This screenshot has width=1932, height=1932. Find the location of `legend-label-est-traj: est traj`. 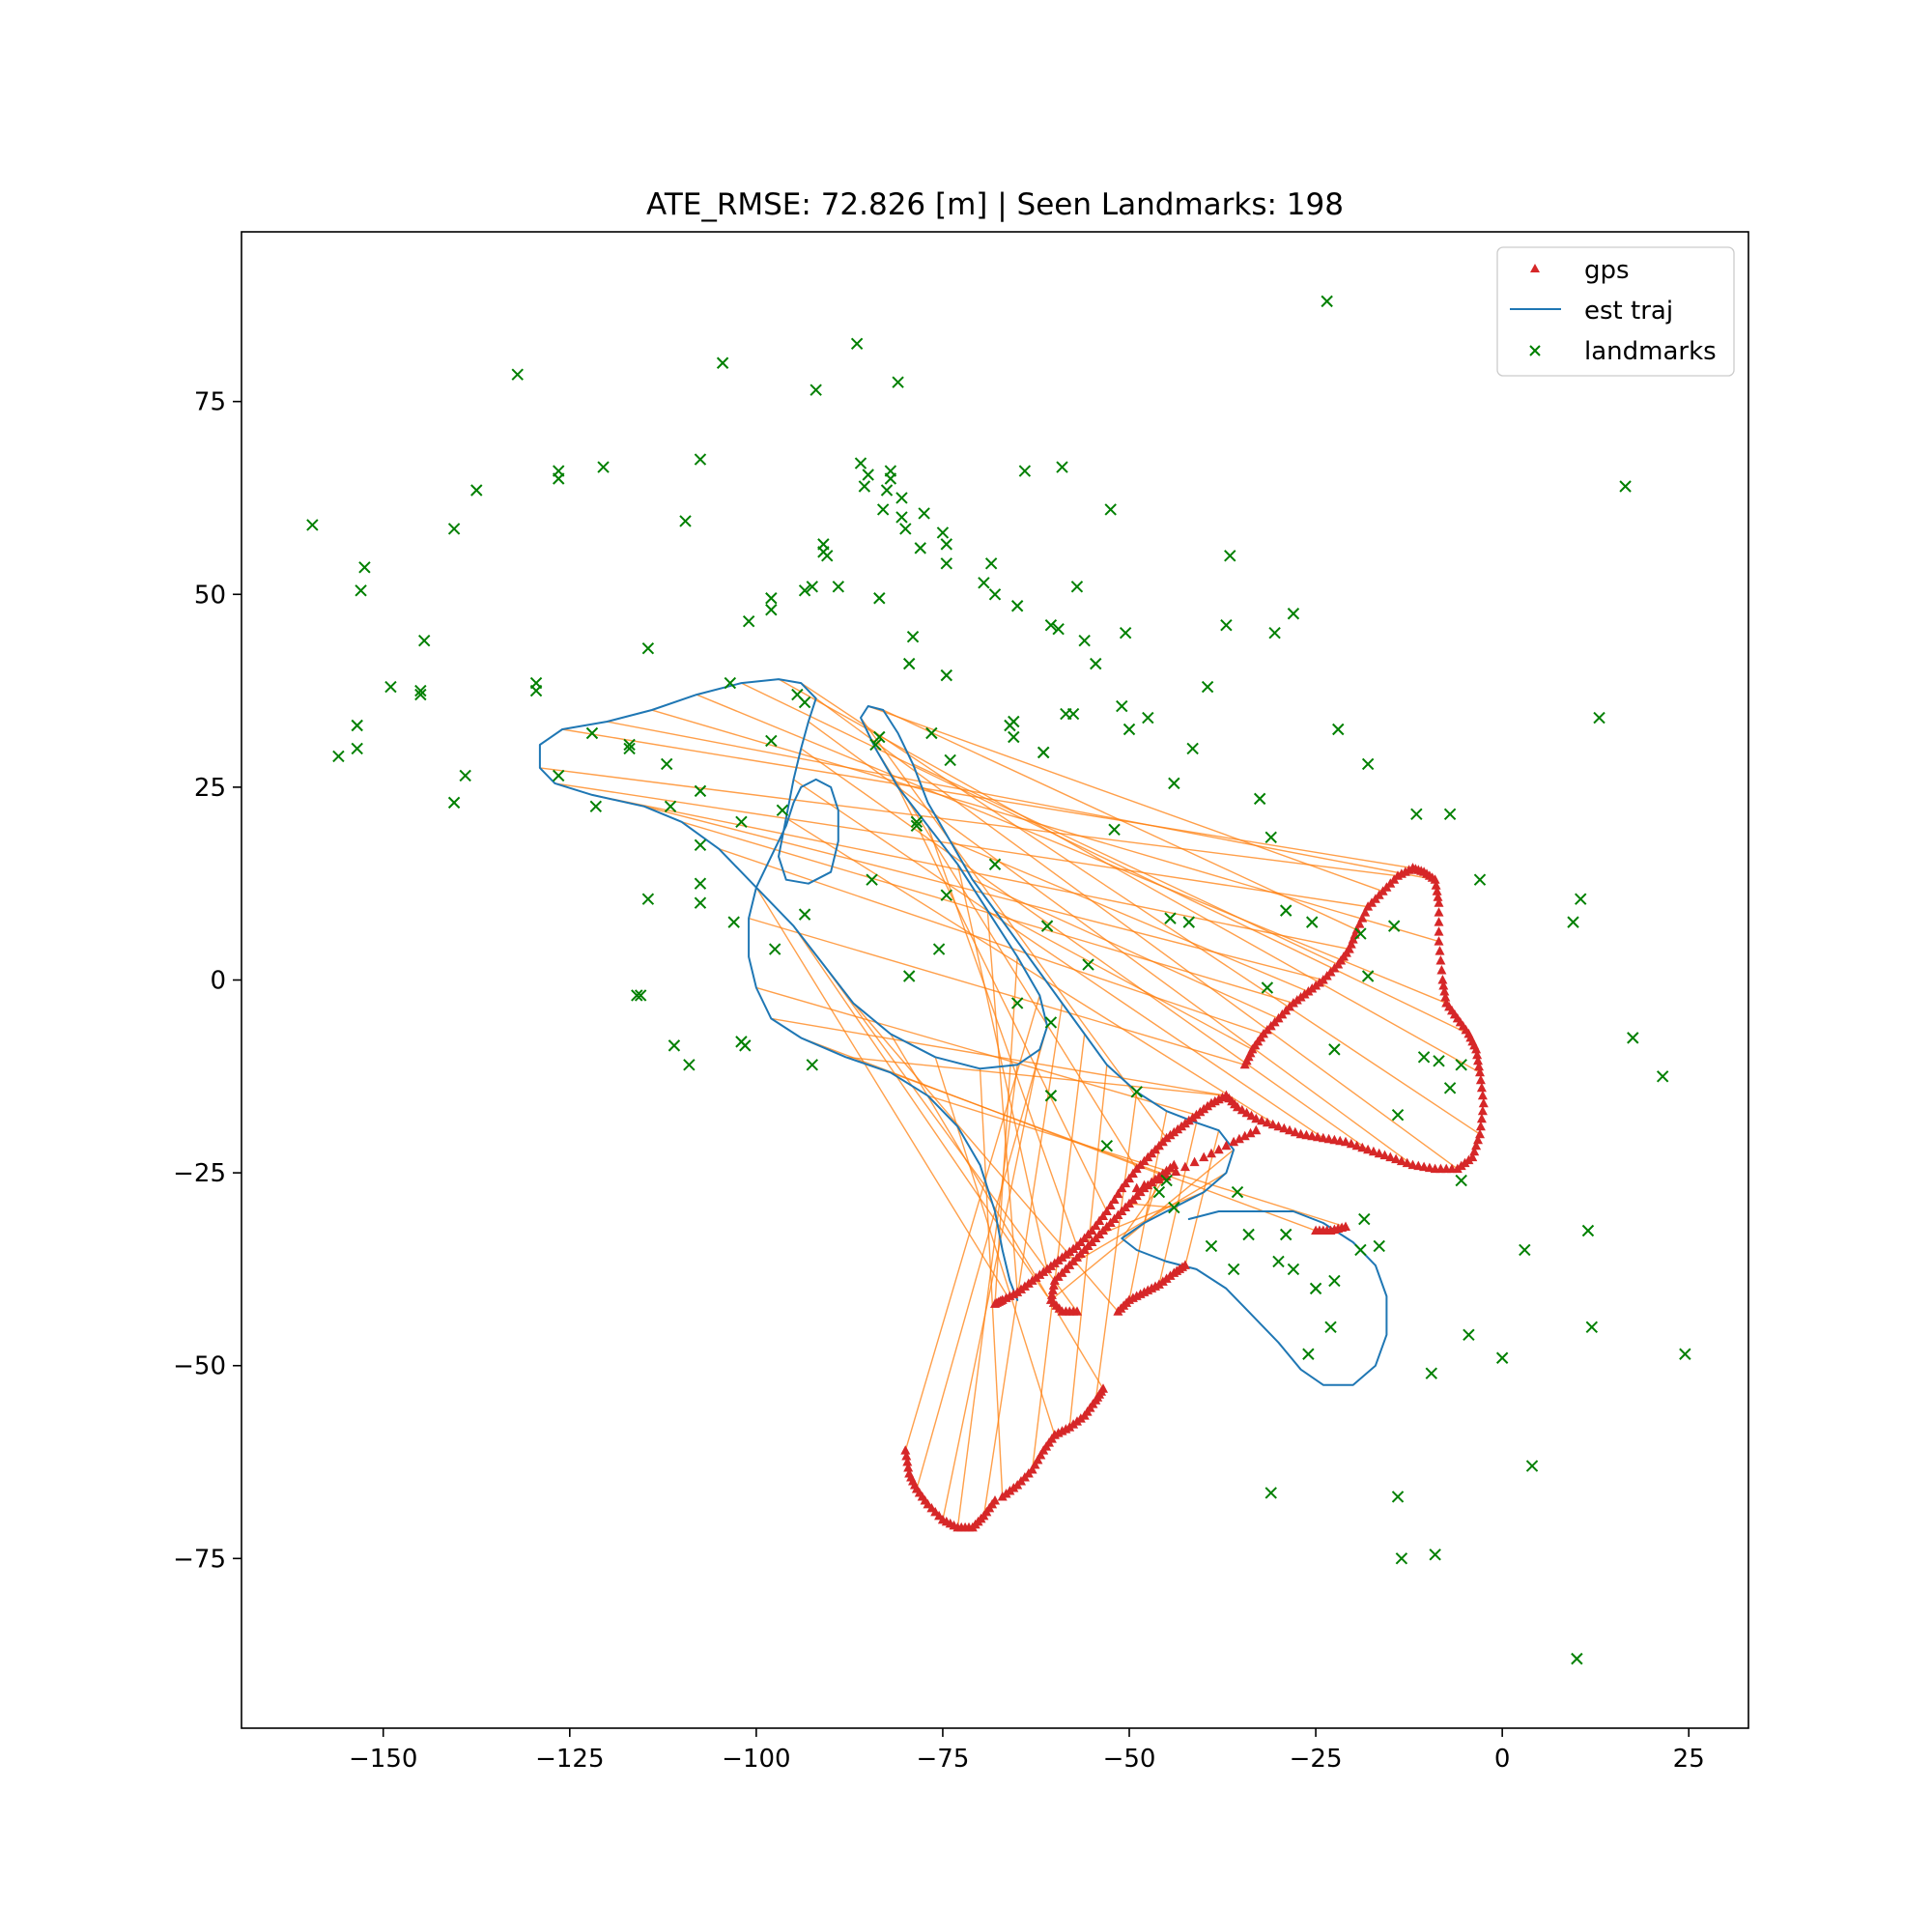

legend-label-est-traj: est traj is located at coordinates (1628, 311).